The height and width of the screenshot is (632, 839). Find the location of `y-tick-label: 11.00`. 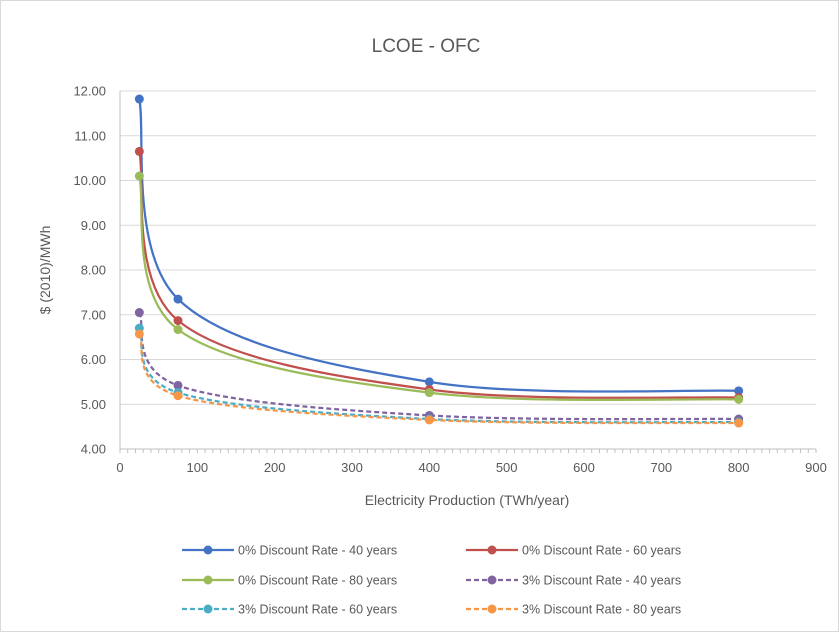

y-tick-label: 11.00 is located at coordinates (90, 135).